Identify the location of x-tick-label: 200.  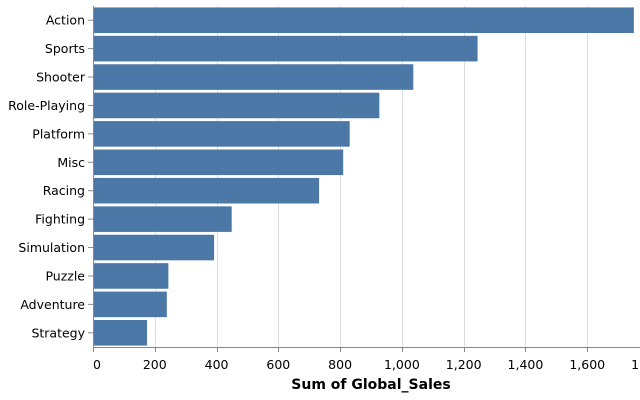
(155, 364).